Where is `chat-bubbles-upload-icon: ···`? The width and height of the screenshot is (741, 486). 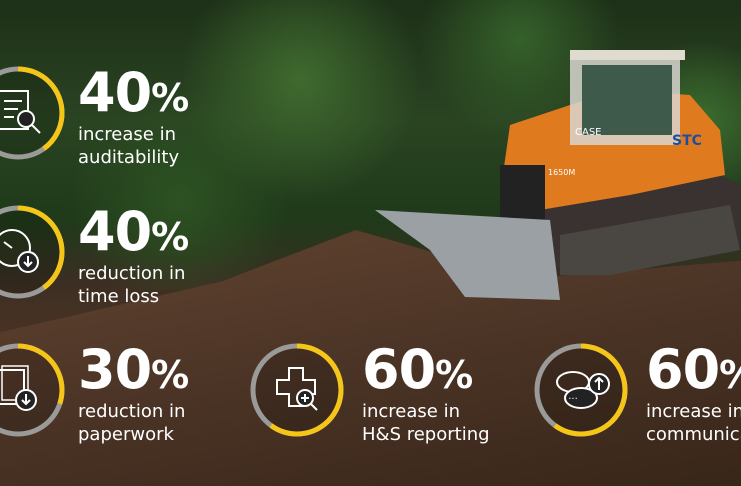 chat-bubbles-upload-icon: ··· is located at coordinates (583, 390).